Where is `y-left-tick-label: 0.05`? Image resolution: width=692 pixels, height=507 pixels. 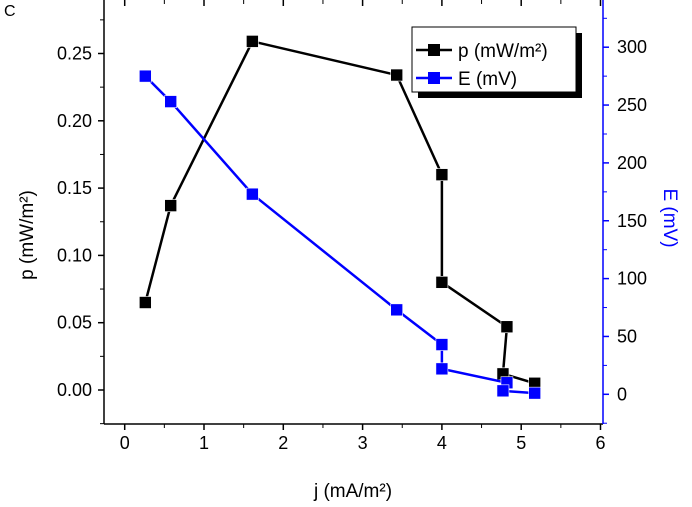 y-left-tick-label: 0.05 is located at coordinates (74, 323).